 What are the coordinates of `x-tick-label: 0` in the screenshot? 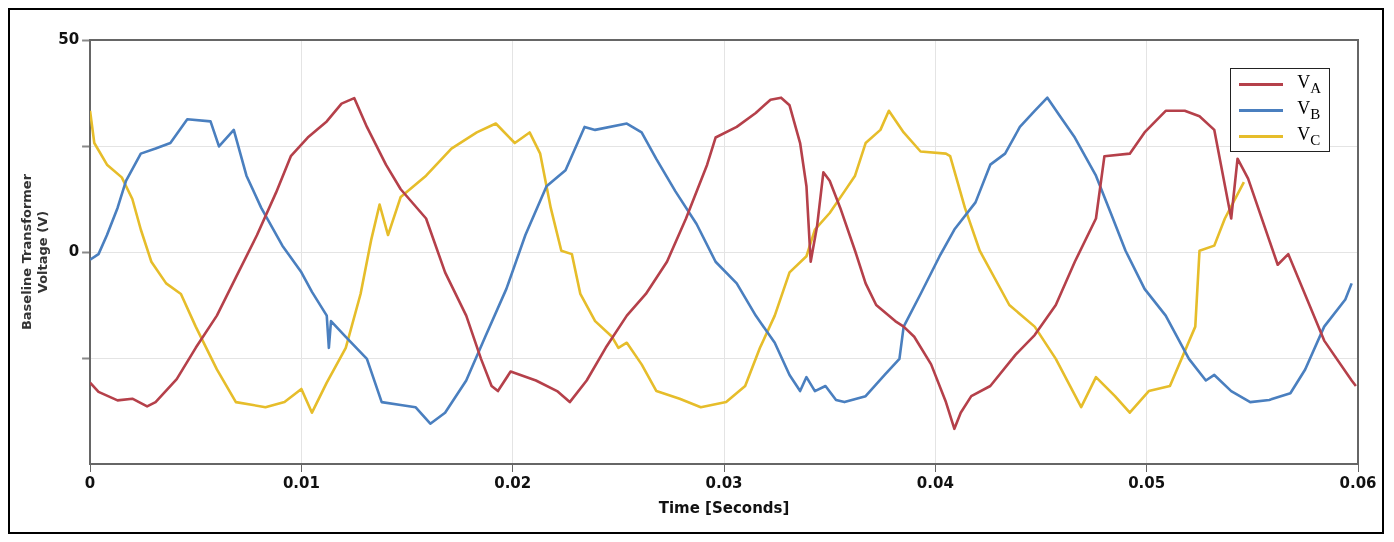 It's located at (90, 482).